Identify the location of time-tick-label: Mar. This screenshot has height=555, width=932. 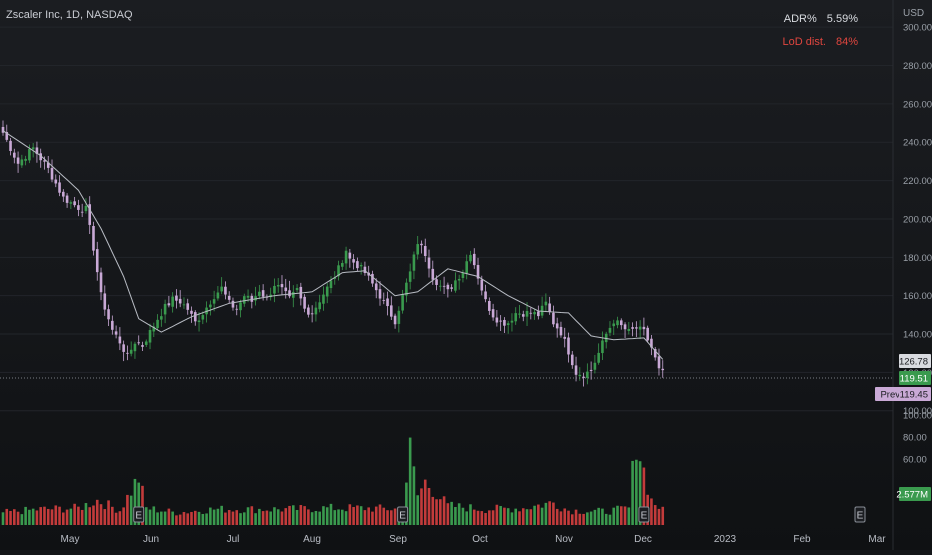
(877, 539).